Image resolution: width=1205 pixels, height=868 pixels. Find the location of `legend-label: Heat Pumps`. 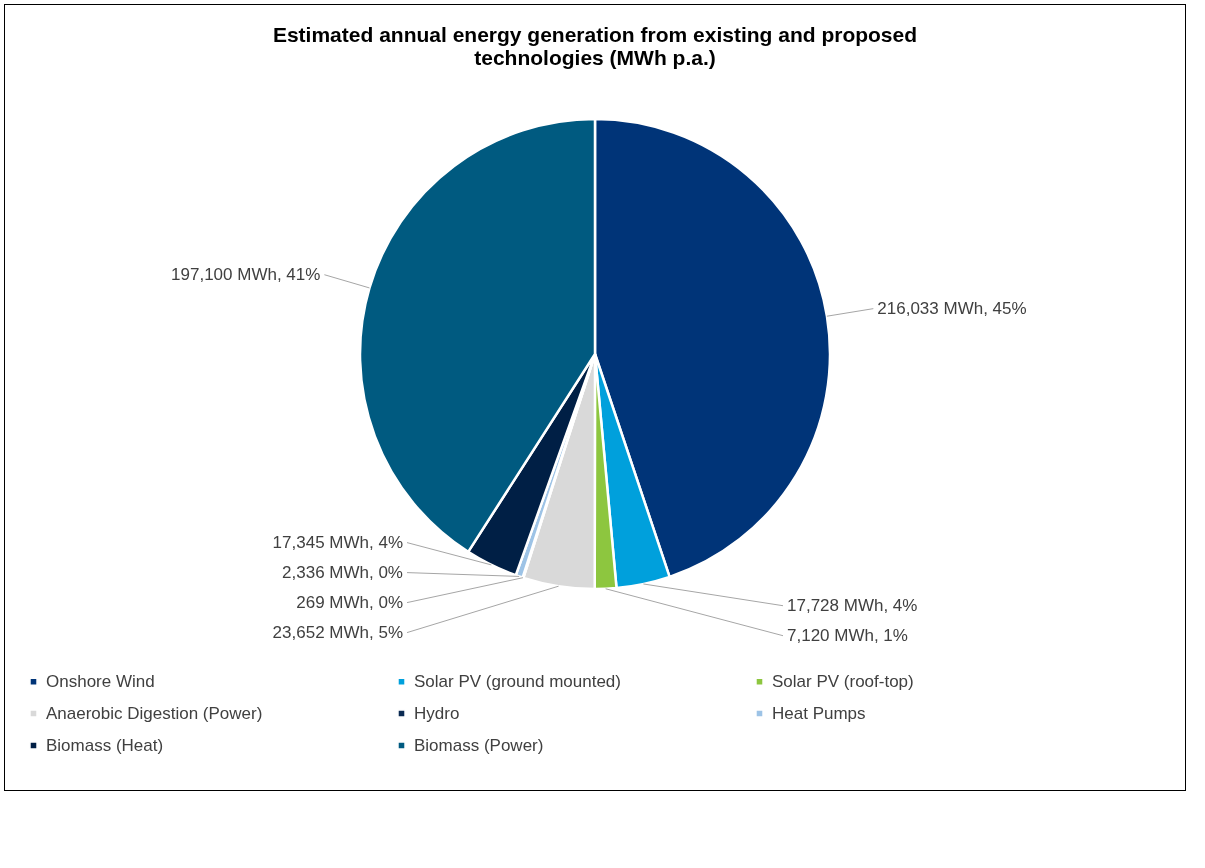

legend-label: Heat Pumps is located at coordinates (819, 713).